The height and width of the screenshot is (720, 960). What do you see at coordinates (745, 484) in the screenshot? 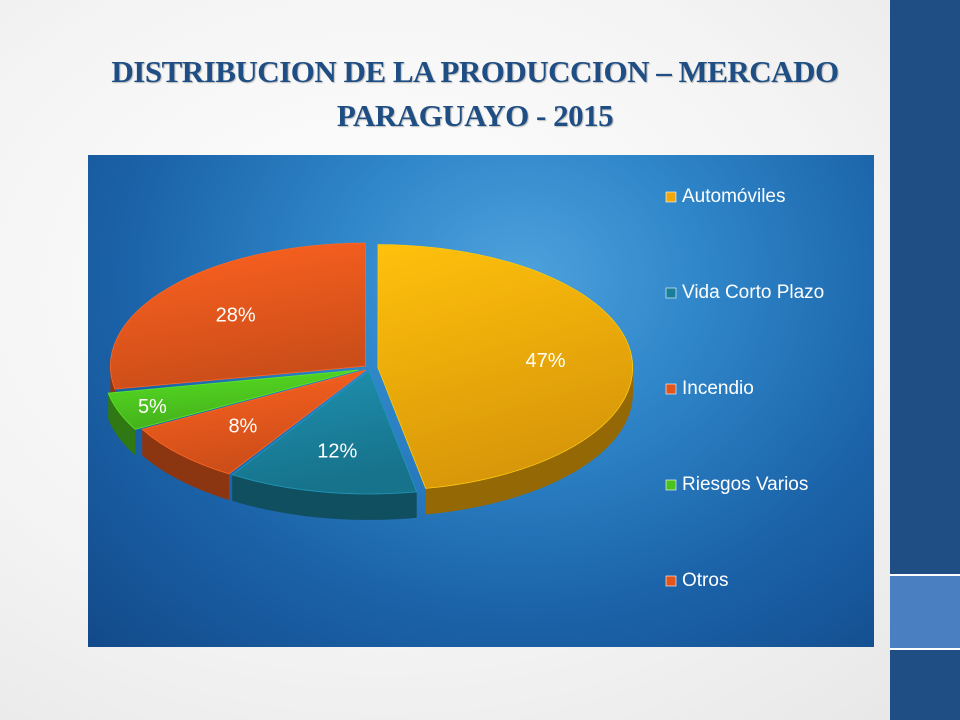
I see `legend-entry: Riesgos Varios` at bounding box center [745, 484].